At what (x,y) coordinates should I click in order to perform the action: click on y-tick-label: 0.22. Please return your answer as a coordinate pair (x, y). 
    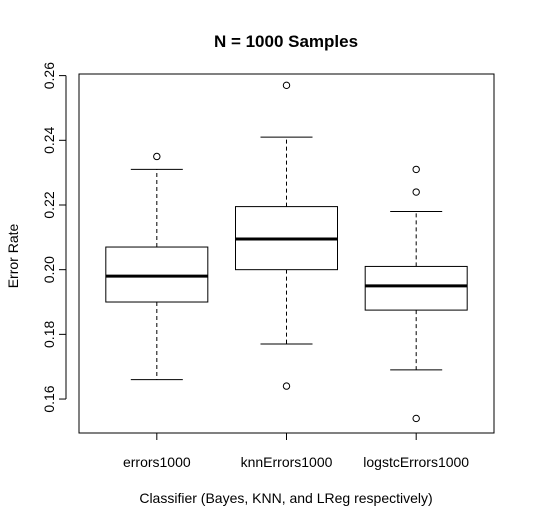
    Looking at the image, I should click on (49, 204).